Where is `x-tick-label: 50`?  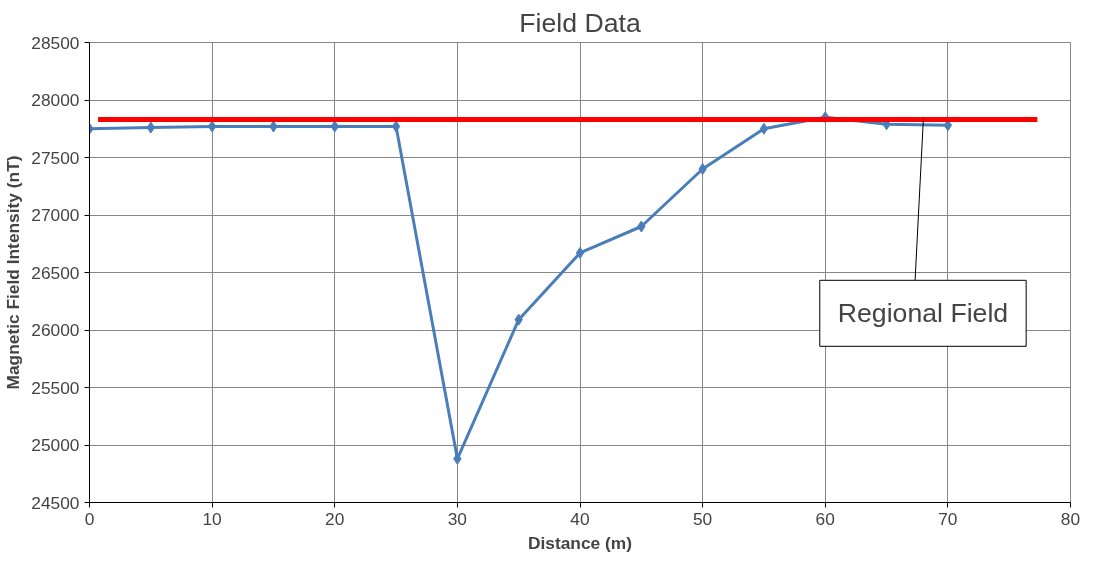
x-tick-label: 50 is located at coordinates (702, 518).